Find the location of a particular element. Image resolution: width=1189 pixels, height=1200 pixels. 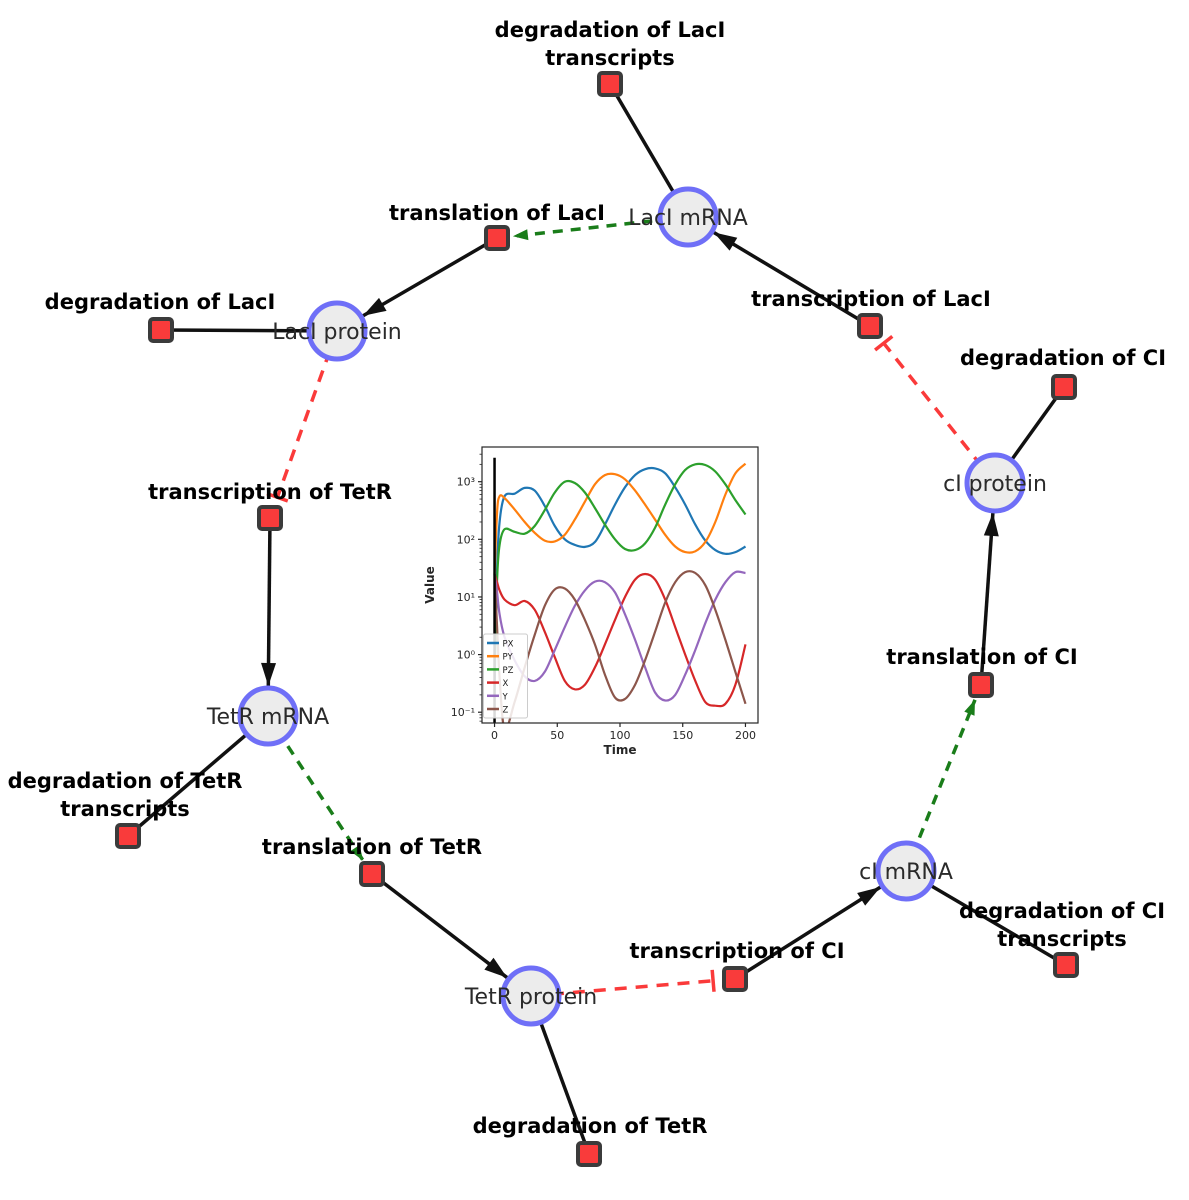

reaction-label-transcription-ci: transcription of CI is located at coordinates (736, 951).